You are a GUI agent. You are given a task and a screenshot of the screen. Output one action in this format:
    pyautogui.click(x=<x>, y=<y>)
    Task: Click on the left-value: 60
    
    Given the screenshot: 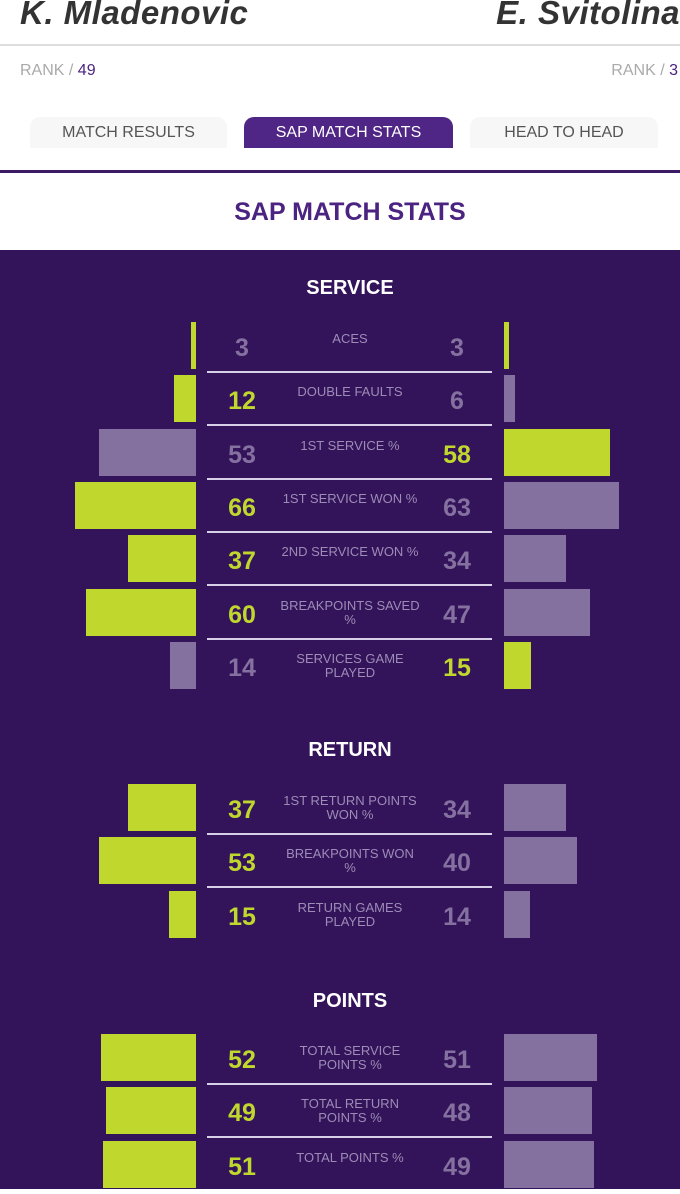 What is the action you would take?
    pyautogui.click(x=242, y=614)
    